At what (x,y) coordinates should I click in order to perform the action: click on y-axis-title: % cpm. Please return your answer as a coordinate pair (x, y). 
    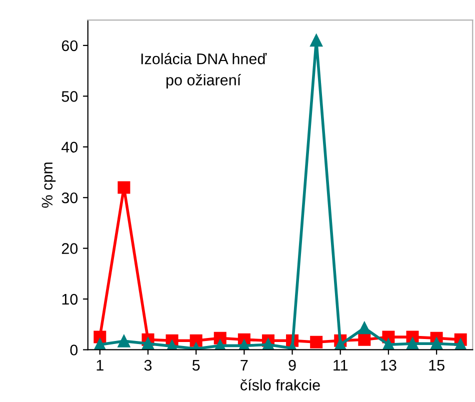
    Looking at the image, I should click on (49, 185).